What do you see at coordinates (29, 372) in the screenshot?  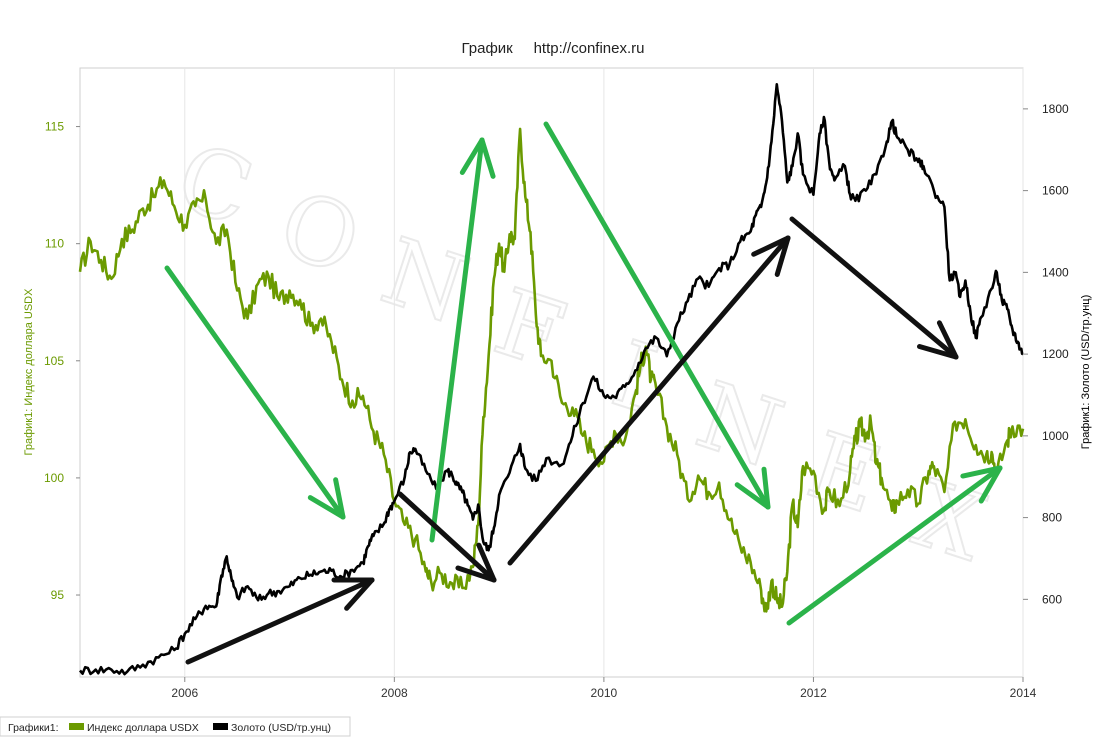 I see `left-axis-title: График1: Индекс доллара USDX` at bounding box center [29, 372].